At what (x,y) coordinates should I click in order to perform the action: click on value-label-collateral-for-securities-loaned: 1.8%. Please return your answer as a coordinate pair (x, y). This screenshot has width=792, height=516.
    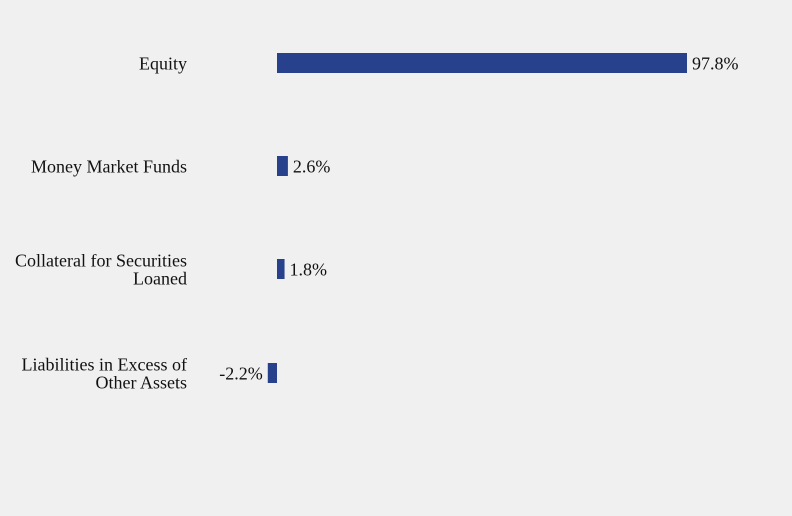
    Looking at the image, I should click on (309, 269).